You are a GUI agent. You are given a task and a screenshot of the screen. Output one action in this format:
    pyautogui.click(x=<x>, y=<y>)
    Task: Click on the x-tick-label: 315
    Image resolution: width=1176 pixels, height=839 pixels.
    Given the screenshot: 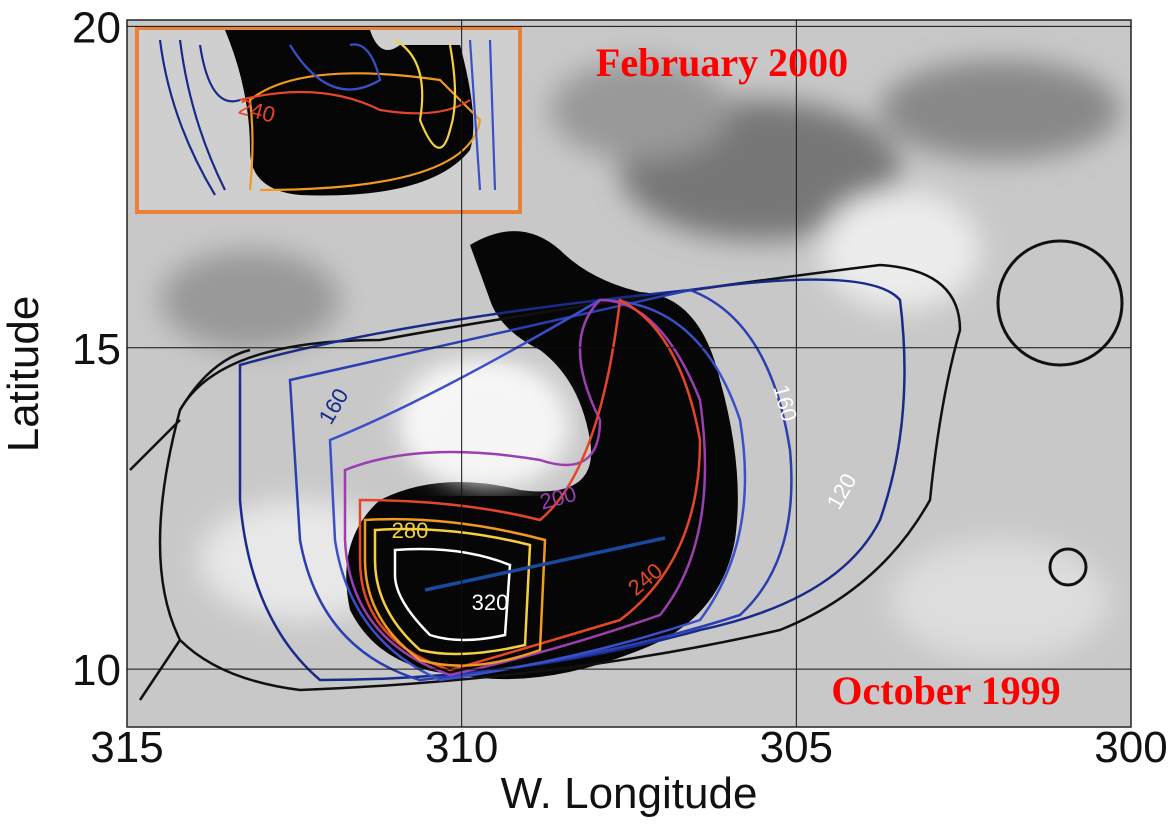 What is the action you would take?
    pyautogui.click(x=126, y=747)
    